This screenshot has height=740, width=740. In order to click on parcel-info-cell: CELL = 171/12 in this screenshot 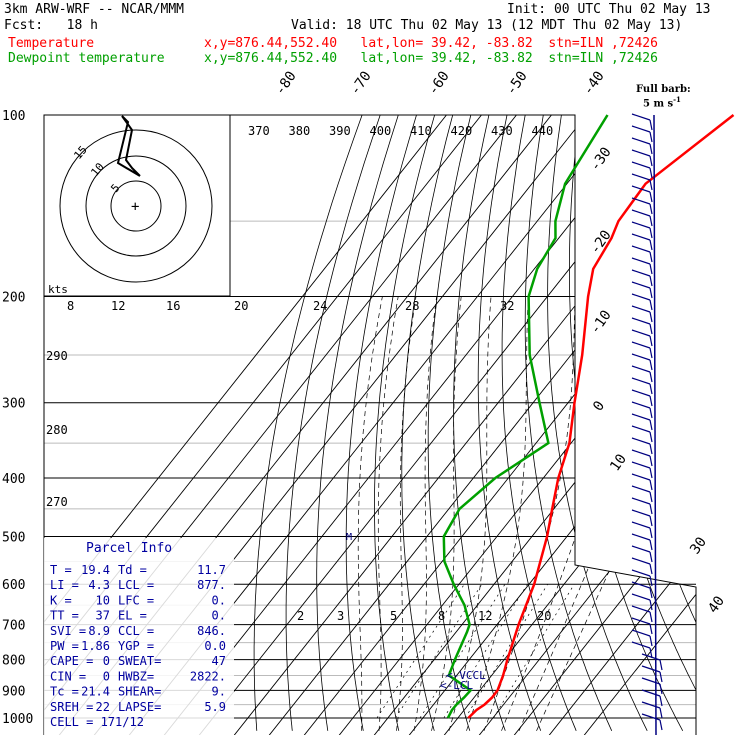, I will do `click(97, 722)`.